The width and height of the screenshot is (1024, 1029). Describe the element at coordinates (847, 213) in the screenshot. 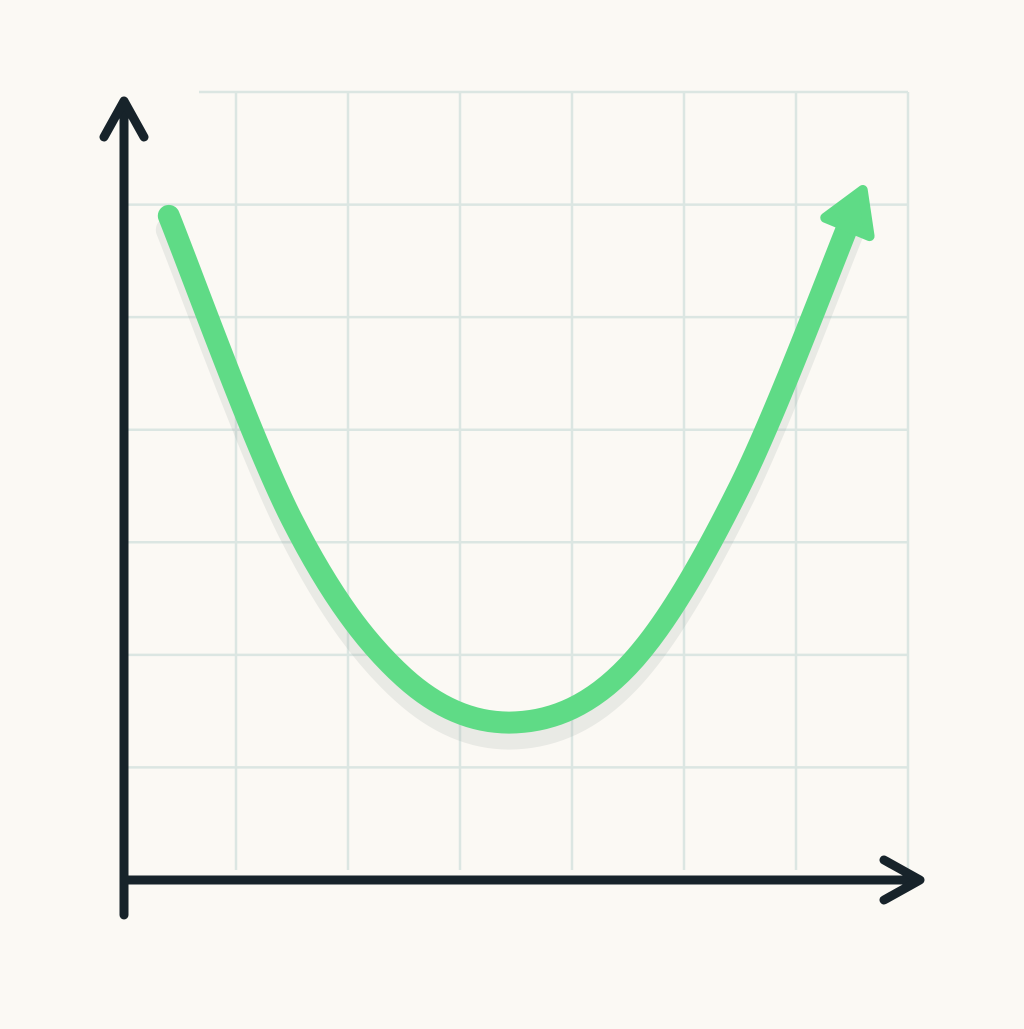

I see `series-arrowhead-icon` at that location.